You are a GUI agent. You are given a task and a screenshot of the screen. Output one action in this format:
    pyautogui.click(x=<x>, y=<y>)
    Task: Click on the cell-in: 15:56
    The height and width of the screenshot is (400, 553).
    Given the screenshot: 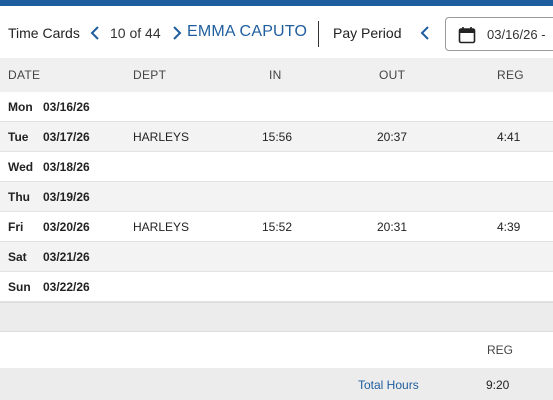 What is the action you would take?
    pyautogui.click(x=277, y=137)
    